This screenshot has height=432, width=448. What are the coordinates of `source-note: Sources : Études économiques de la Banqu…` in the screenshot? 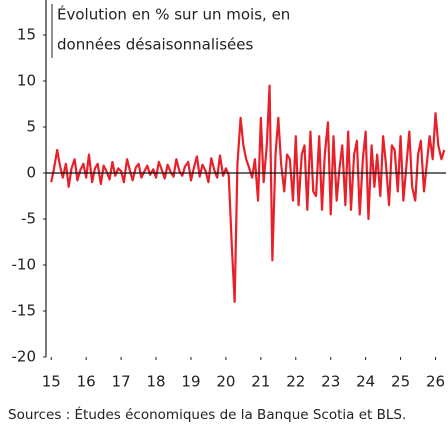 It's located at (207, 414).